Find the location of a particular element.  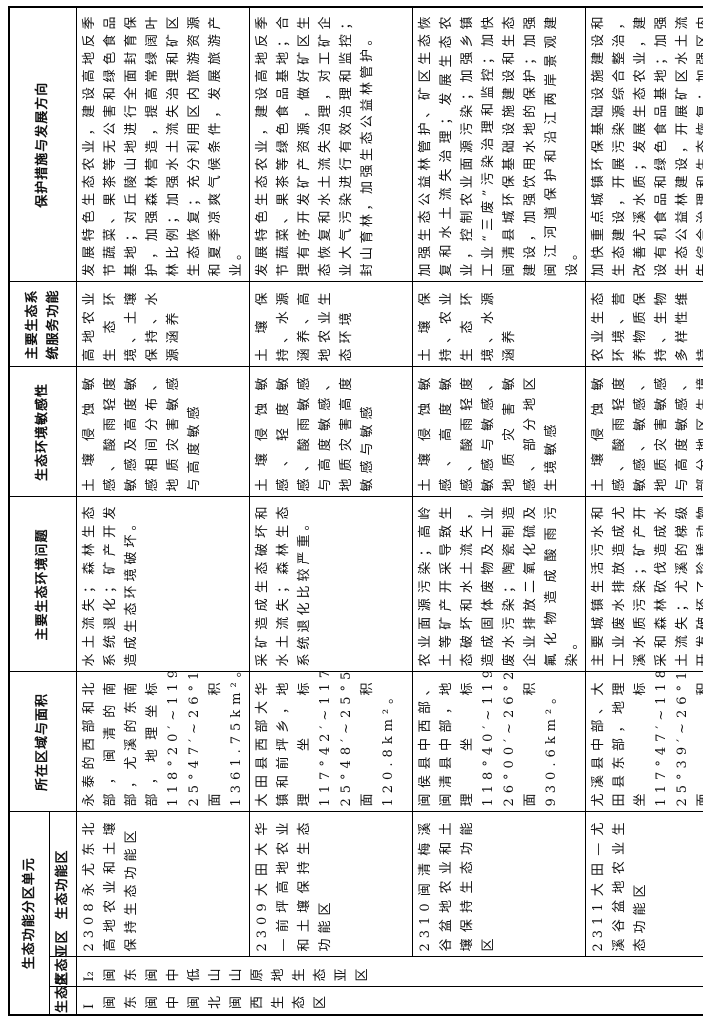

cell-unit-2310: 2310闽清梅溪谷盆地农业和土壤保持生态功能区 is located at coordinates (498, 884).